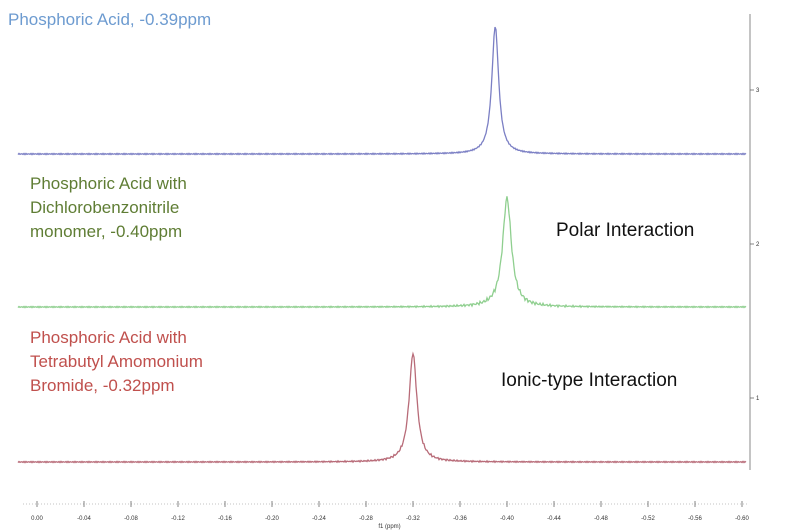 The height and width of the screenshot is (531, 785). I want to click on x-tick-label: -0.20, so click(272, 519).